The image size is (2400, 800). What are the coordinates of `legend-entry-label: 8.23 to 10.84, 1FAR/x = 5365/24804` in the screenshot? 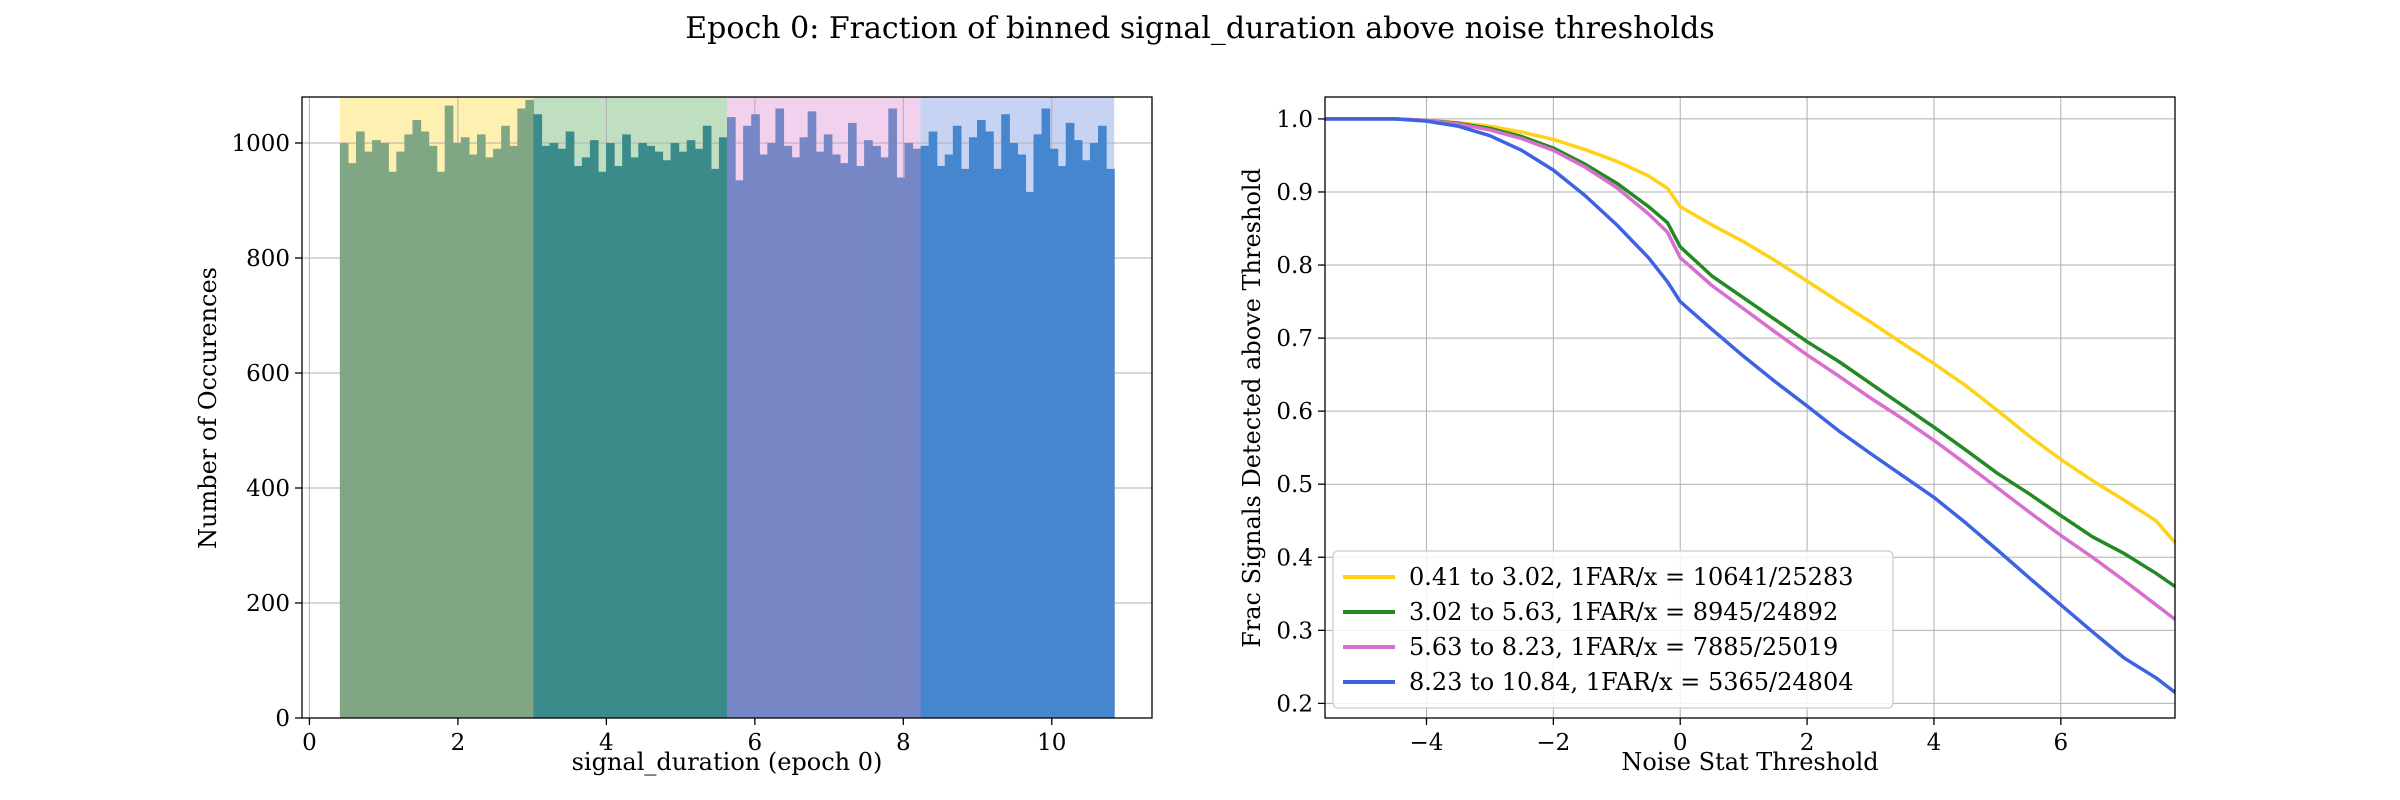 It's located at (1631, 682).